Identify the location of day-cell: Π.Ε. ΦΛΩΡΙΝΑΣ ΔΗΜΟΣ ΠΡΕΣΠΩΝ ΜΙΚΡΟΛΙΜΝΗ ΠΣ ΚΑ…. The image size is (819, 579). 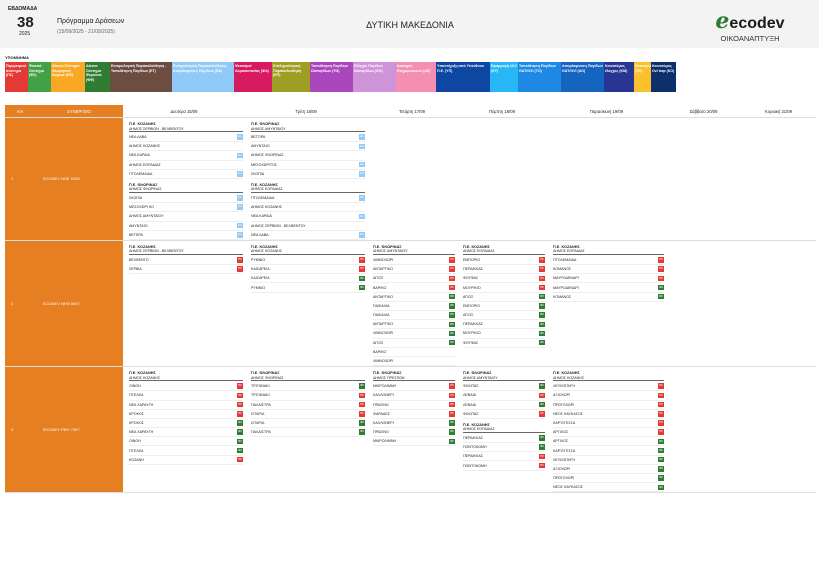
(412, 430).